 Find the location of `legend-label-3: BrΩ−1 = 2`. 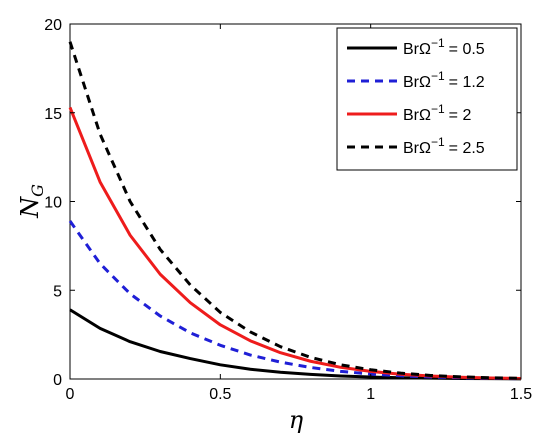

legend-label-3: BrΩ−1 = 2 is located at coordinates (437, 113).